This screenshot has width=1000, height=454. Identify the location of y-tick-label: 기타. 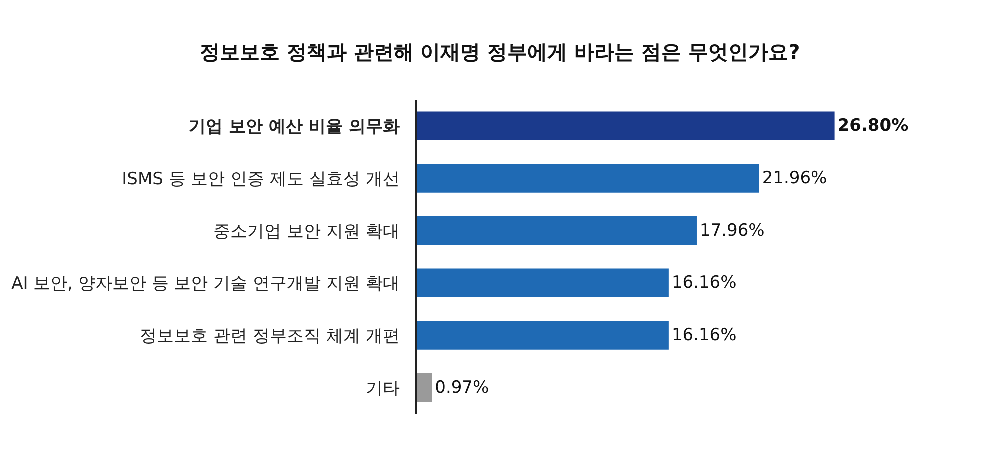
(383, 388).